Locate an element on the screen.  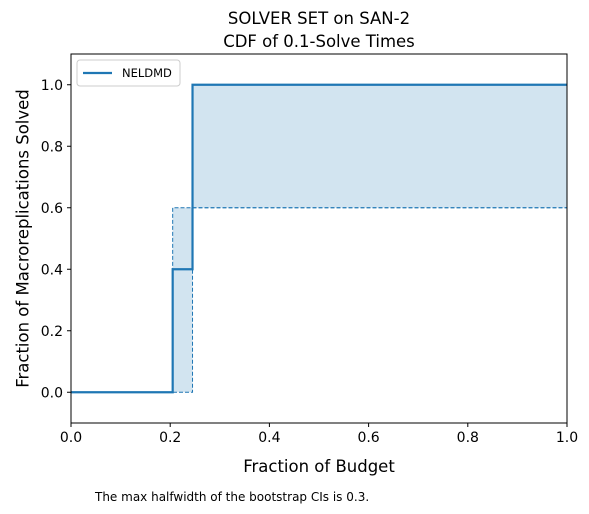
x-axis-label: Fraction of Budget is located at coordinates (319, 466).